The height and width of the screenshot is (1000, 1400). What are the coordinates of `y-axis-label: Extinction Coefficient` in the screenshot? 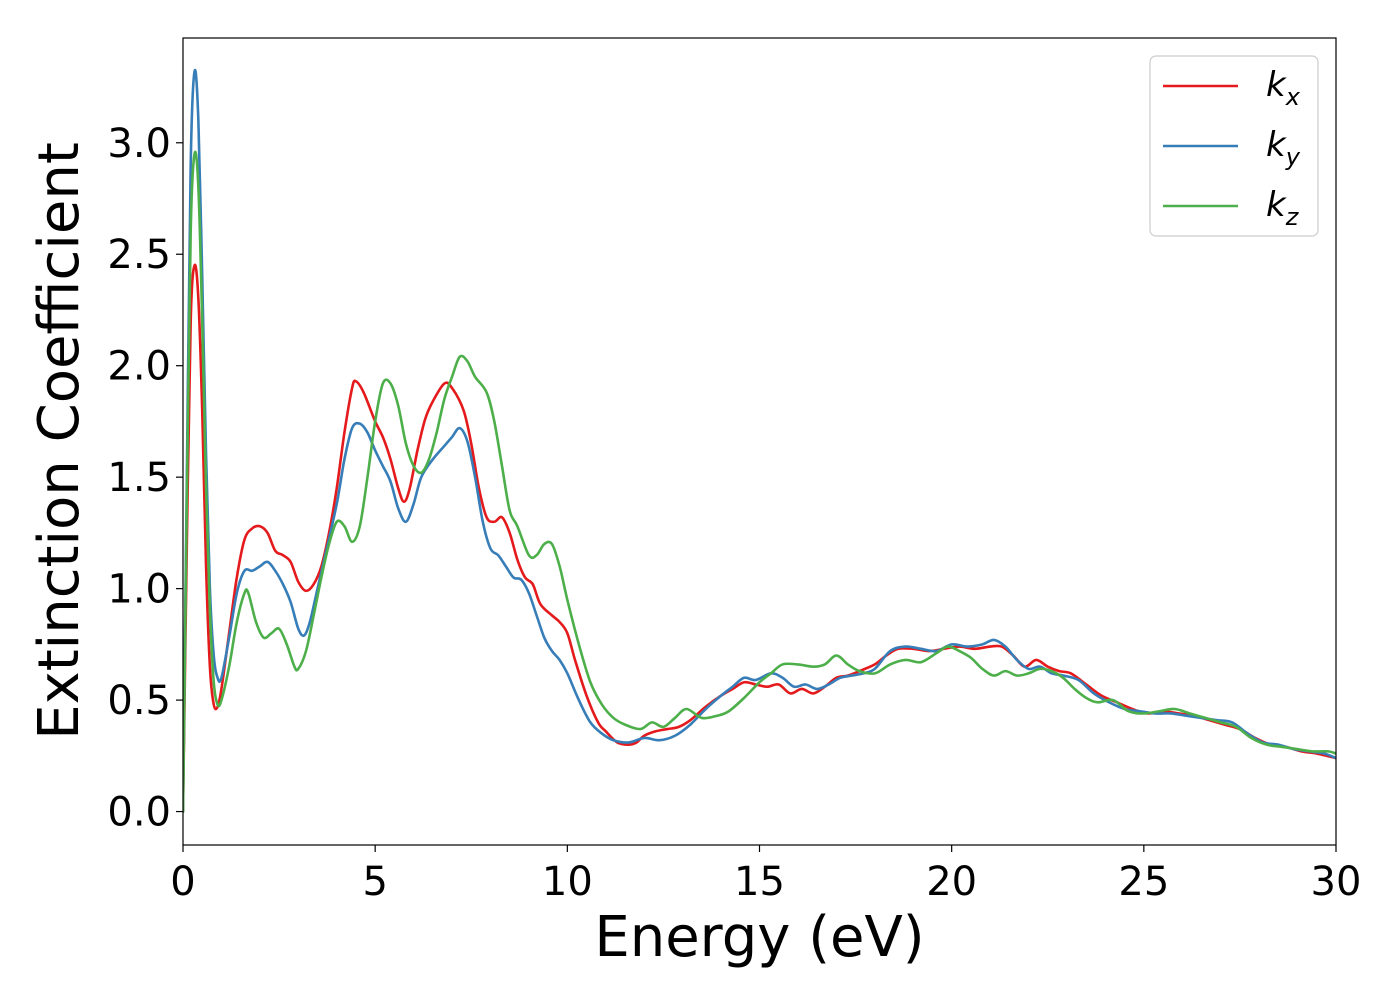 It's located at (59, 441).